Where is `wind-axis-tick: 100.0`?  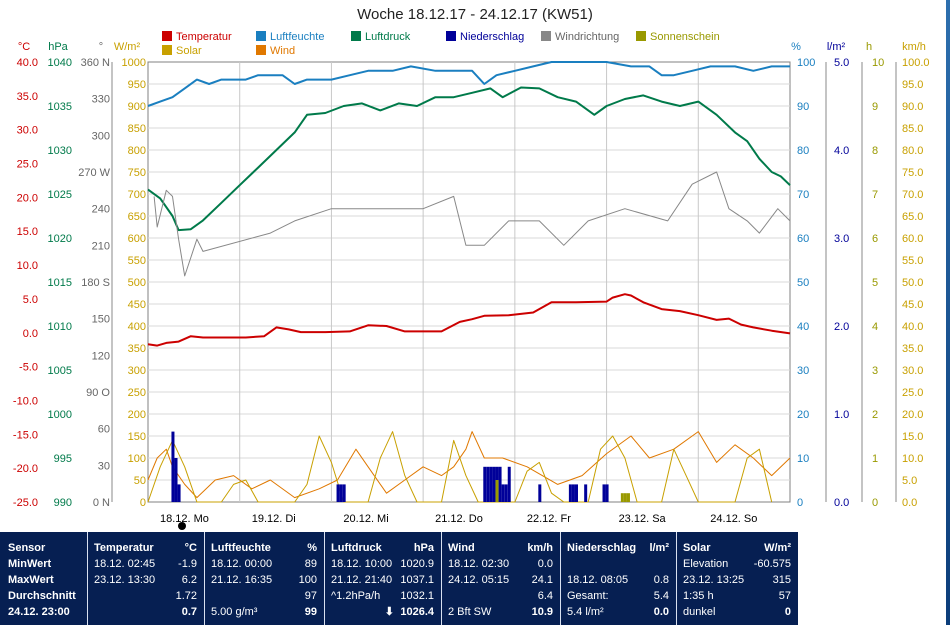 wind-axis-tick: 100.0 is located at coordinates (916, 63).